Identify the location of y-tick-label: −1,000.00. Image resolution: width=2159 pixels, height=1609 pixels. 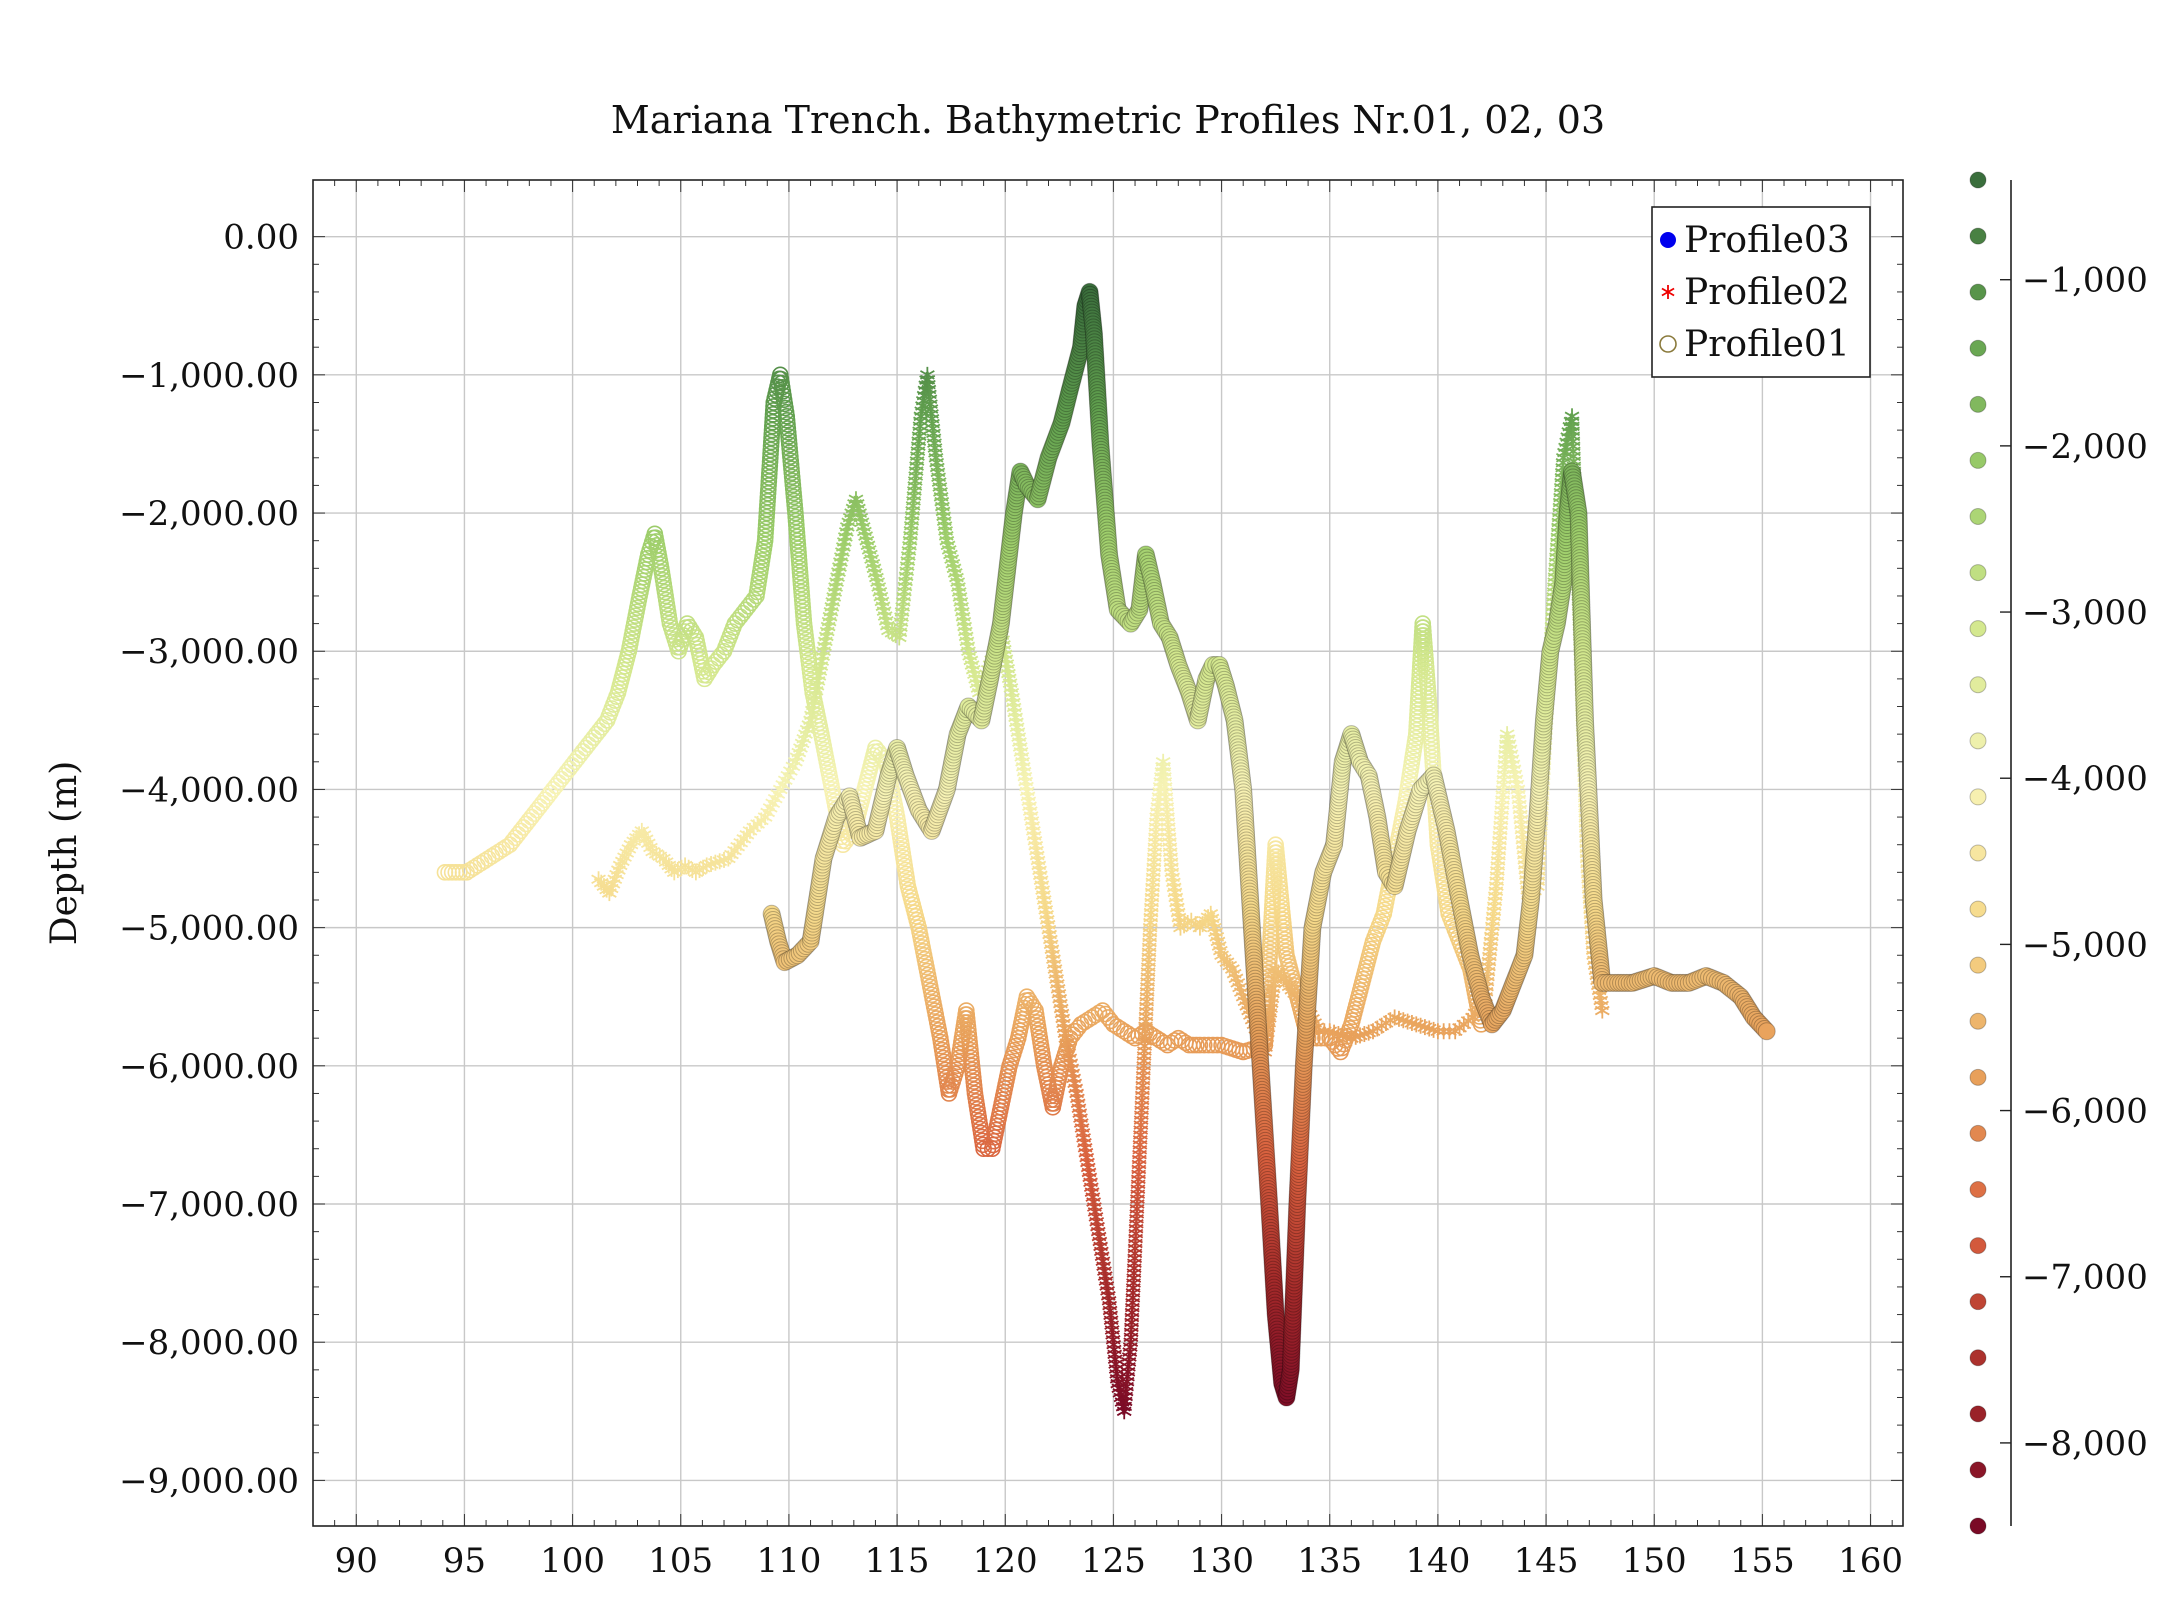
(209, 376).